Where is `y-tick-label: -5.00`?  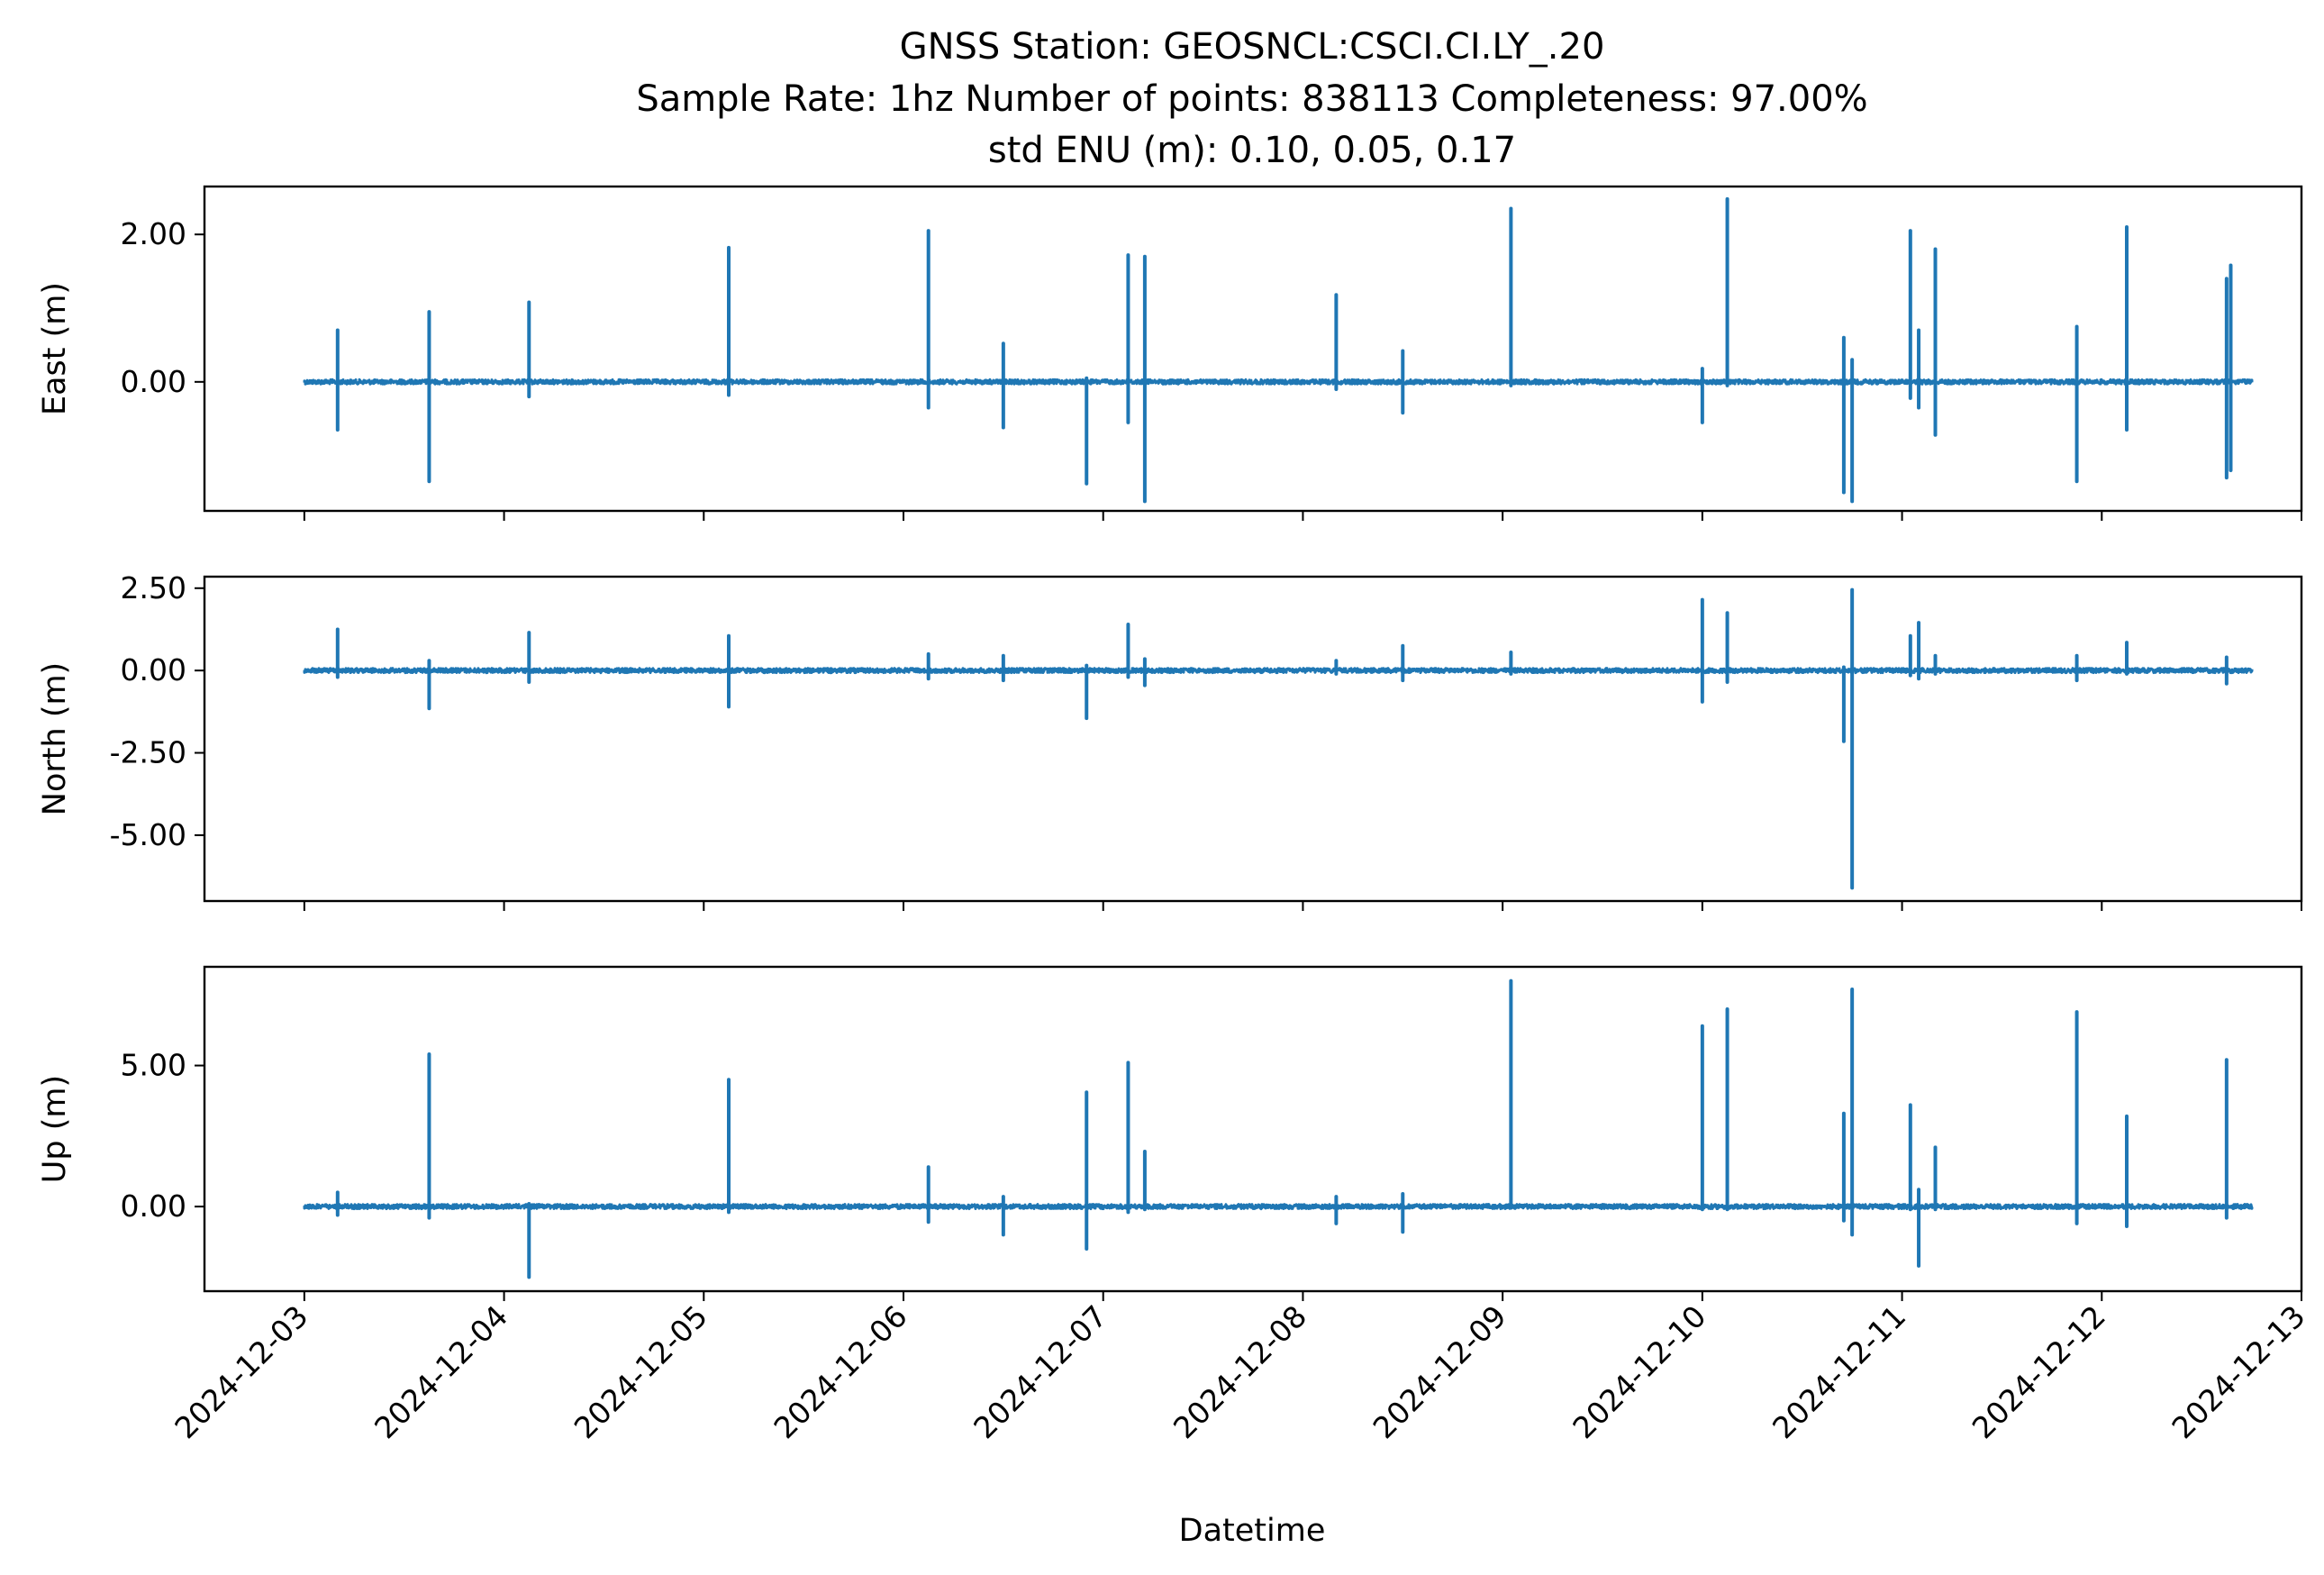 y-tick-label: -5.00 is located at coordinates (148, 834).